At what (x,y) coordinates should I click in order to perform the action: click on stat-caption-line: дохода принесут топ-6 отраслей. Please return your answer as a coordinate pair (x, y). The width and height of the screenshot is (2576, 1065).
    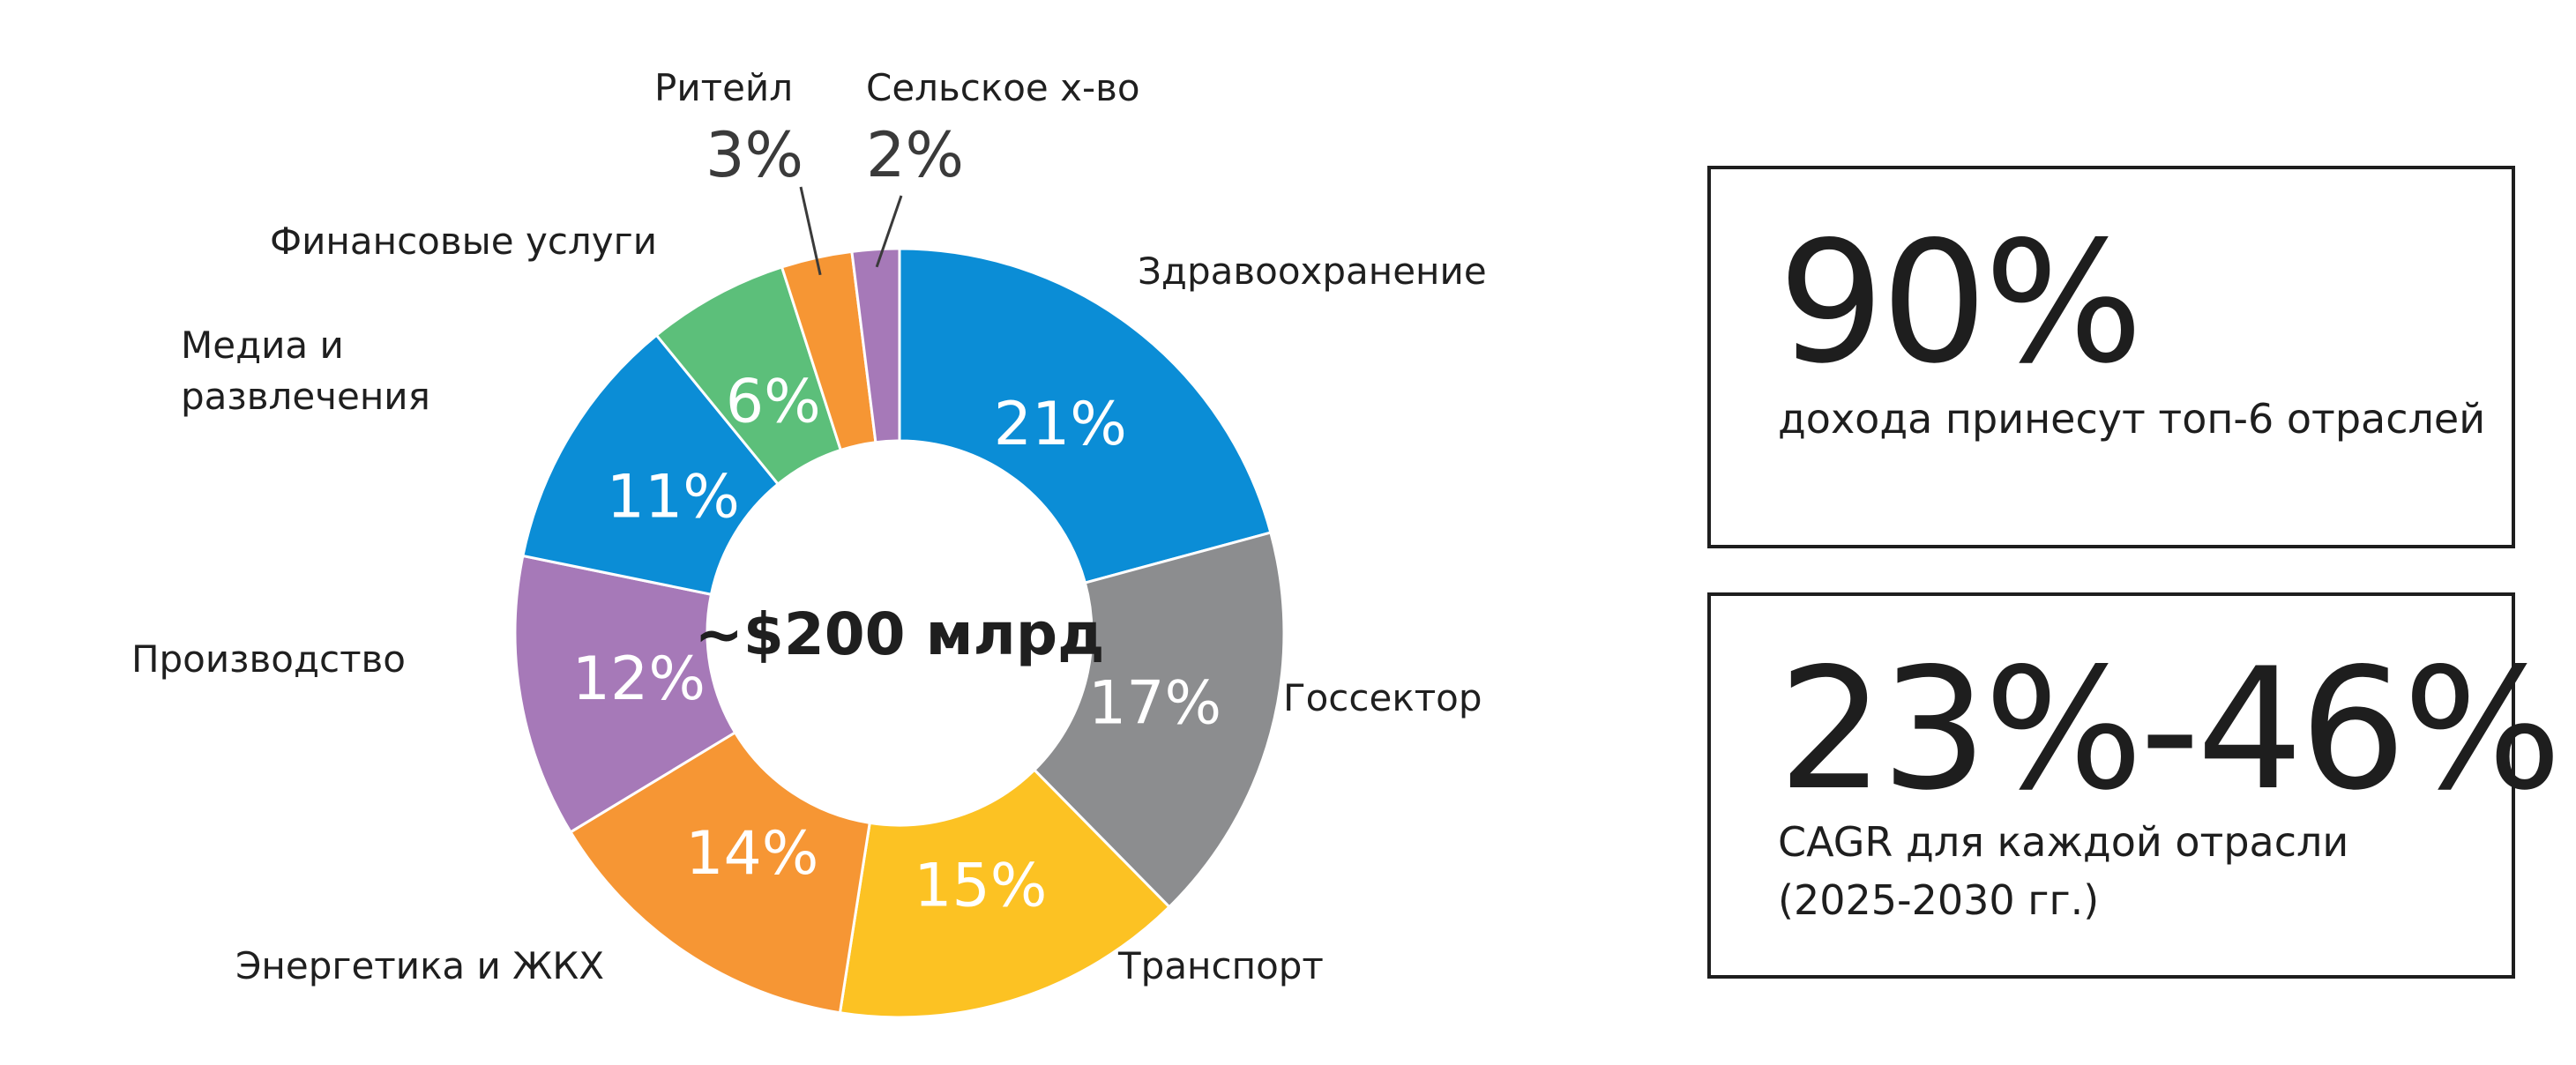
    Looking at the image, I should click on (2132, 419).